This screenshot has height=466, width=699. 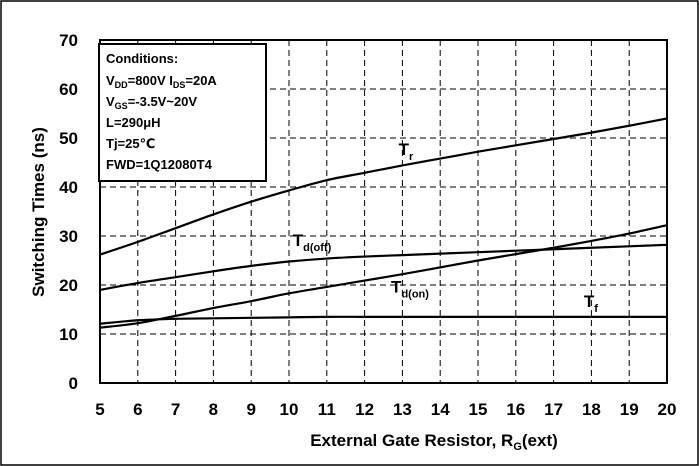 I want to click on conditions-line: VDD=800V IDS=20A, so click(x=161, y=81).